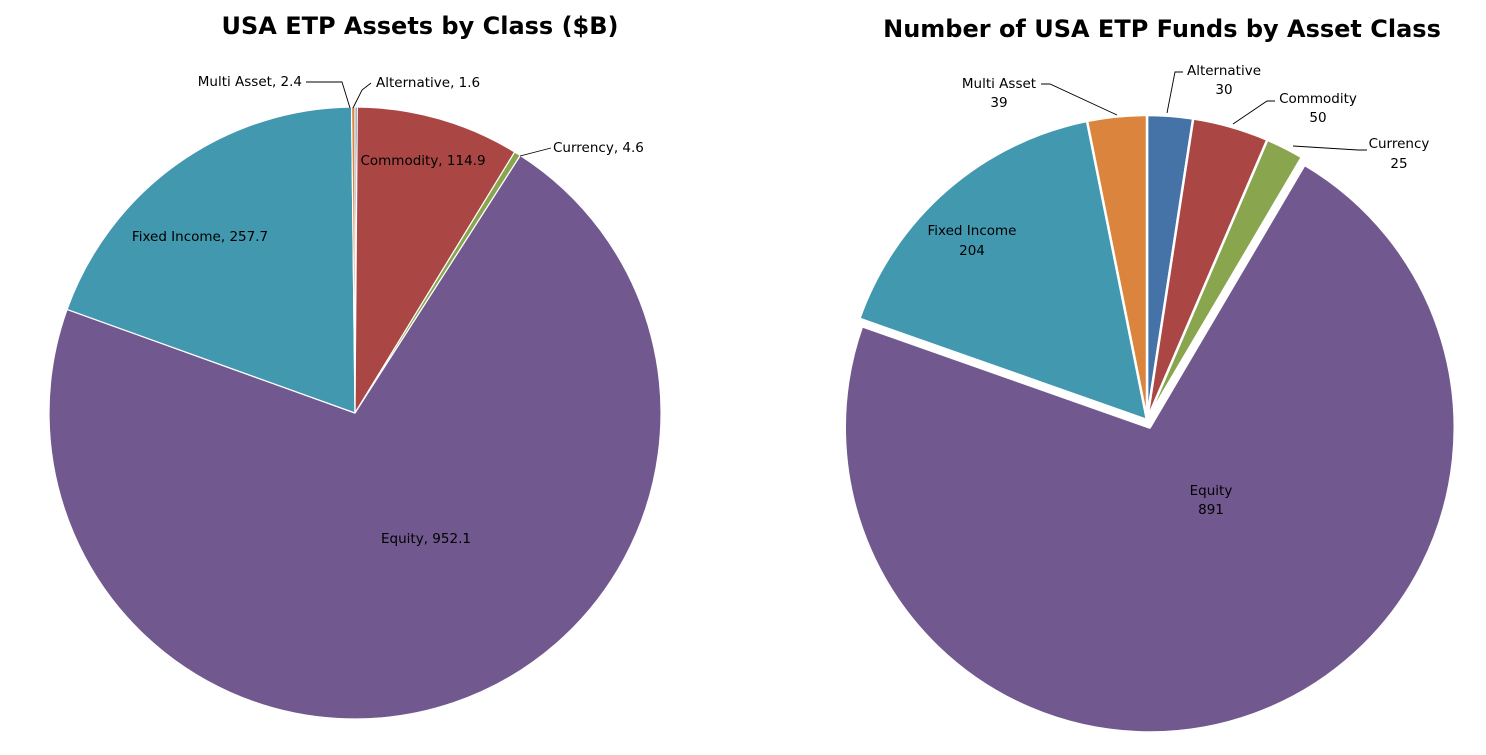  Describe the element at coordinates (250, 82) in the screenshot. I see `slice-label-multi-asset: Multi Asset, 2.4` at that location.